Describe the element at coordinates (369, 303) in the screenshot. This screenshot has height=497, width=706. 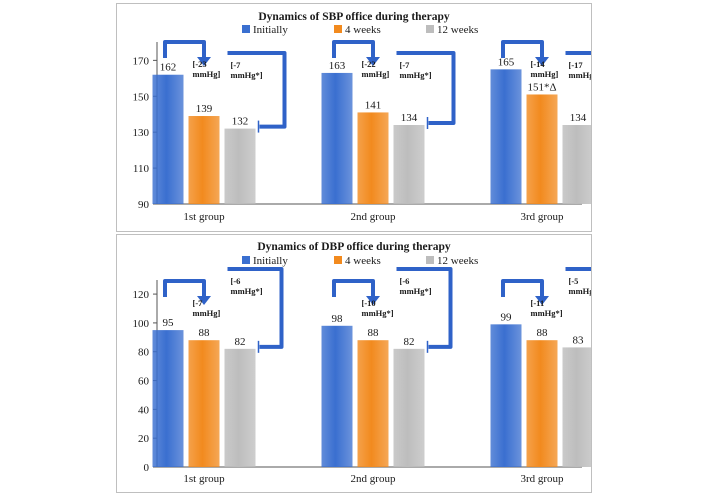
I see `change-annotation: [-10` at that location.